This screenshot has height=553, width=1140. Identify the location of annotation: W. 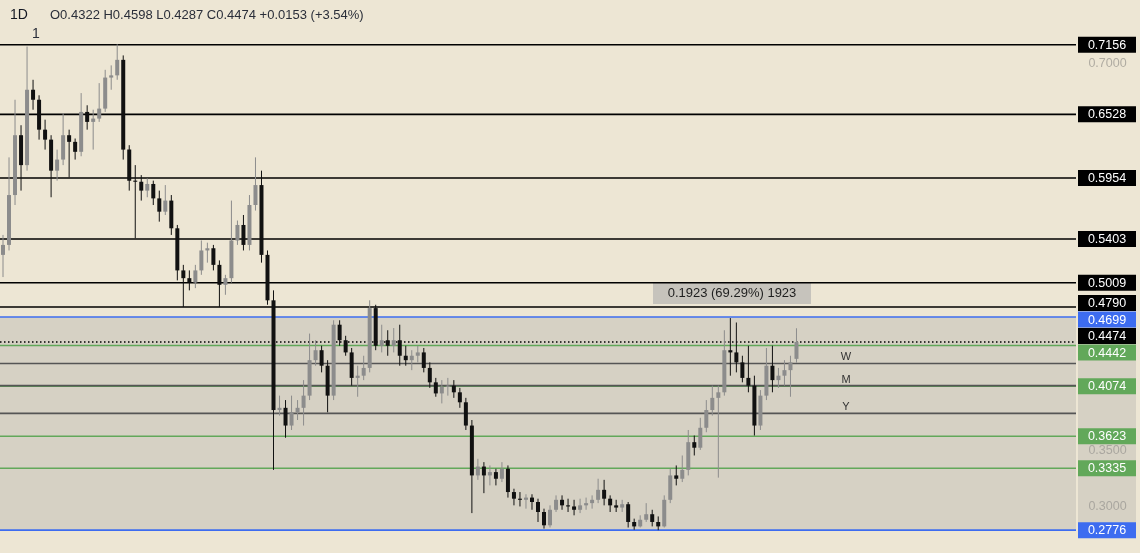
(846, 356).